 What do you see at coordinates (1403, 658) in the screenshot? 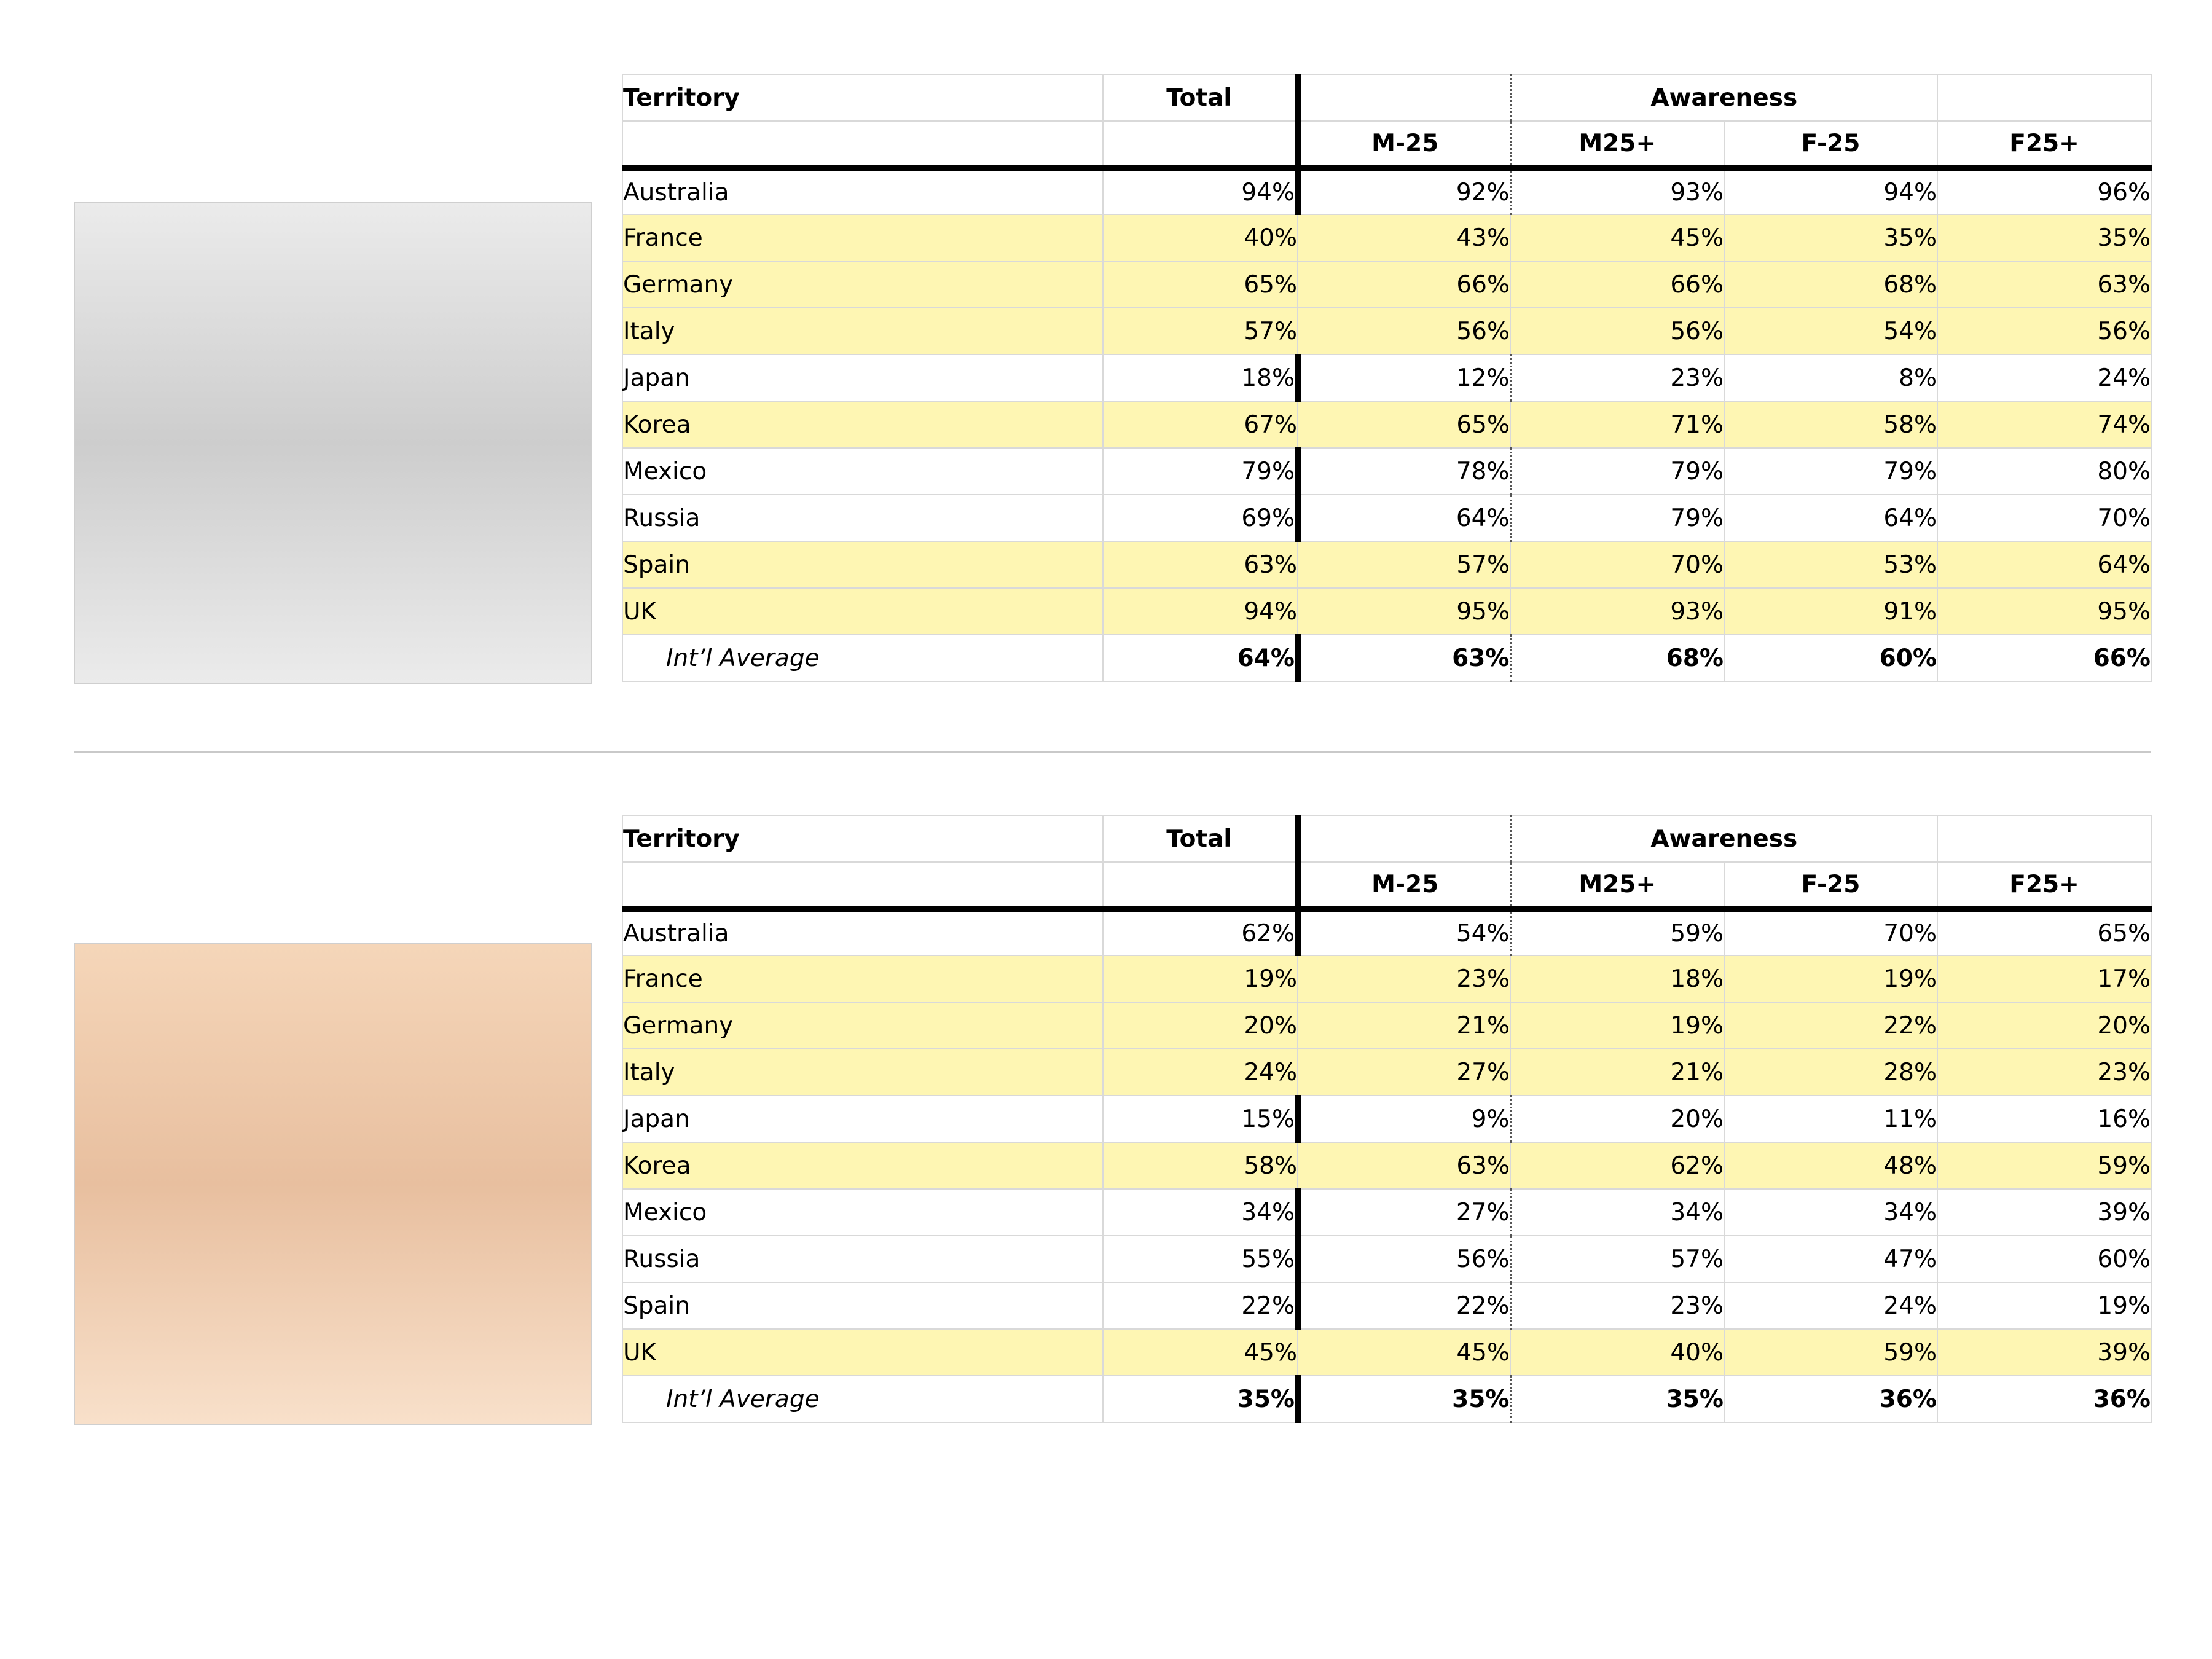
I see `average-value-cell: 63%` at bounding box center [1403, 658].